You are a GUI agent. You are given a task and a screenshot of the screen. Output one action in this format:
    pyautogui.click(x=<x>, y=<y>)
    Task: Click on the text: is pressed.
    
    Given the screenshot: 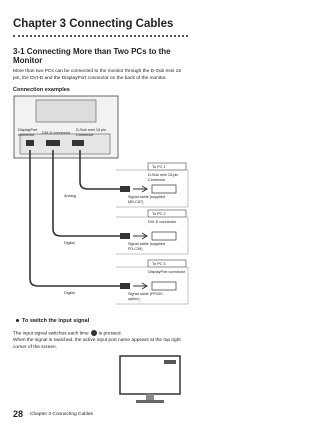 What is the action you would take?
    pyautogui.click(x=110, y=334)
    